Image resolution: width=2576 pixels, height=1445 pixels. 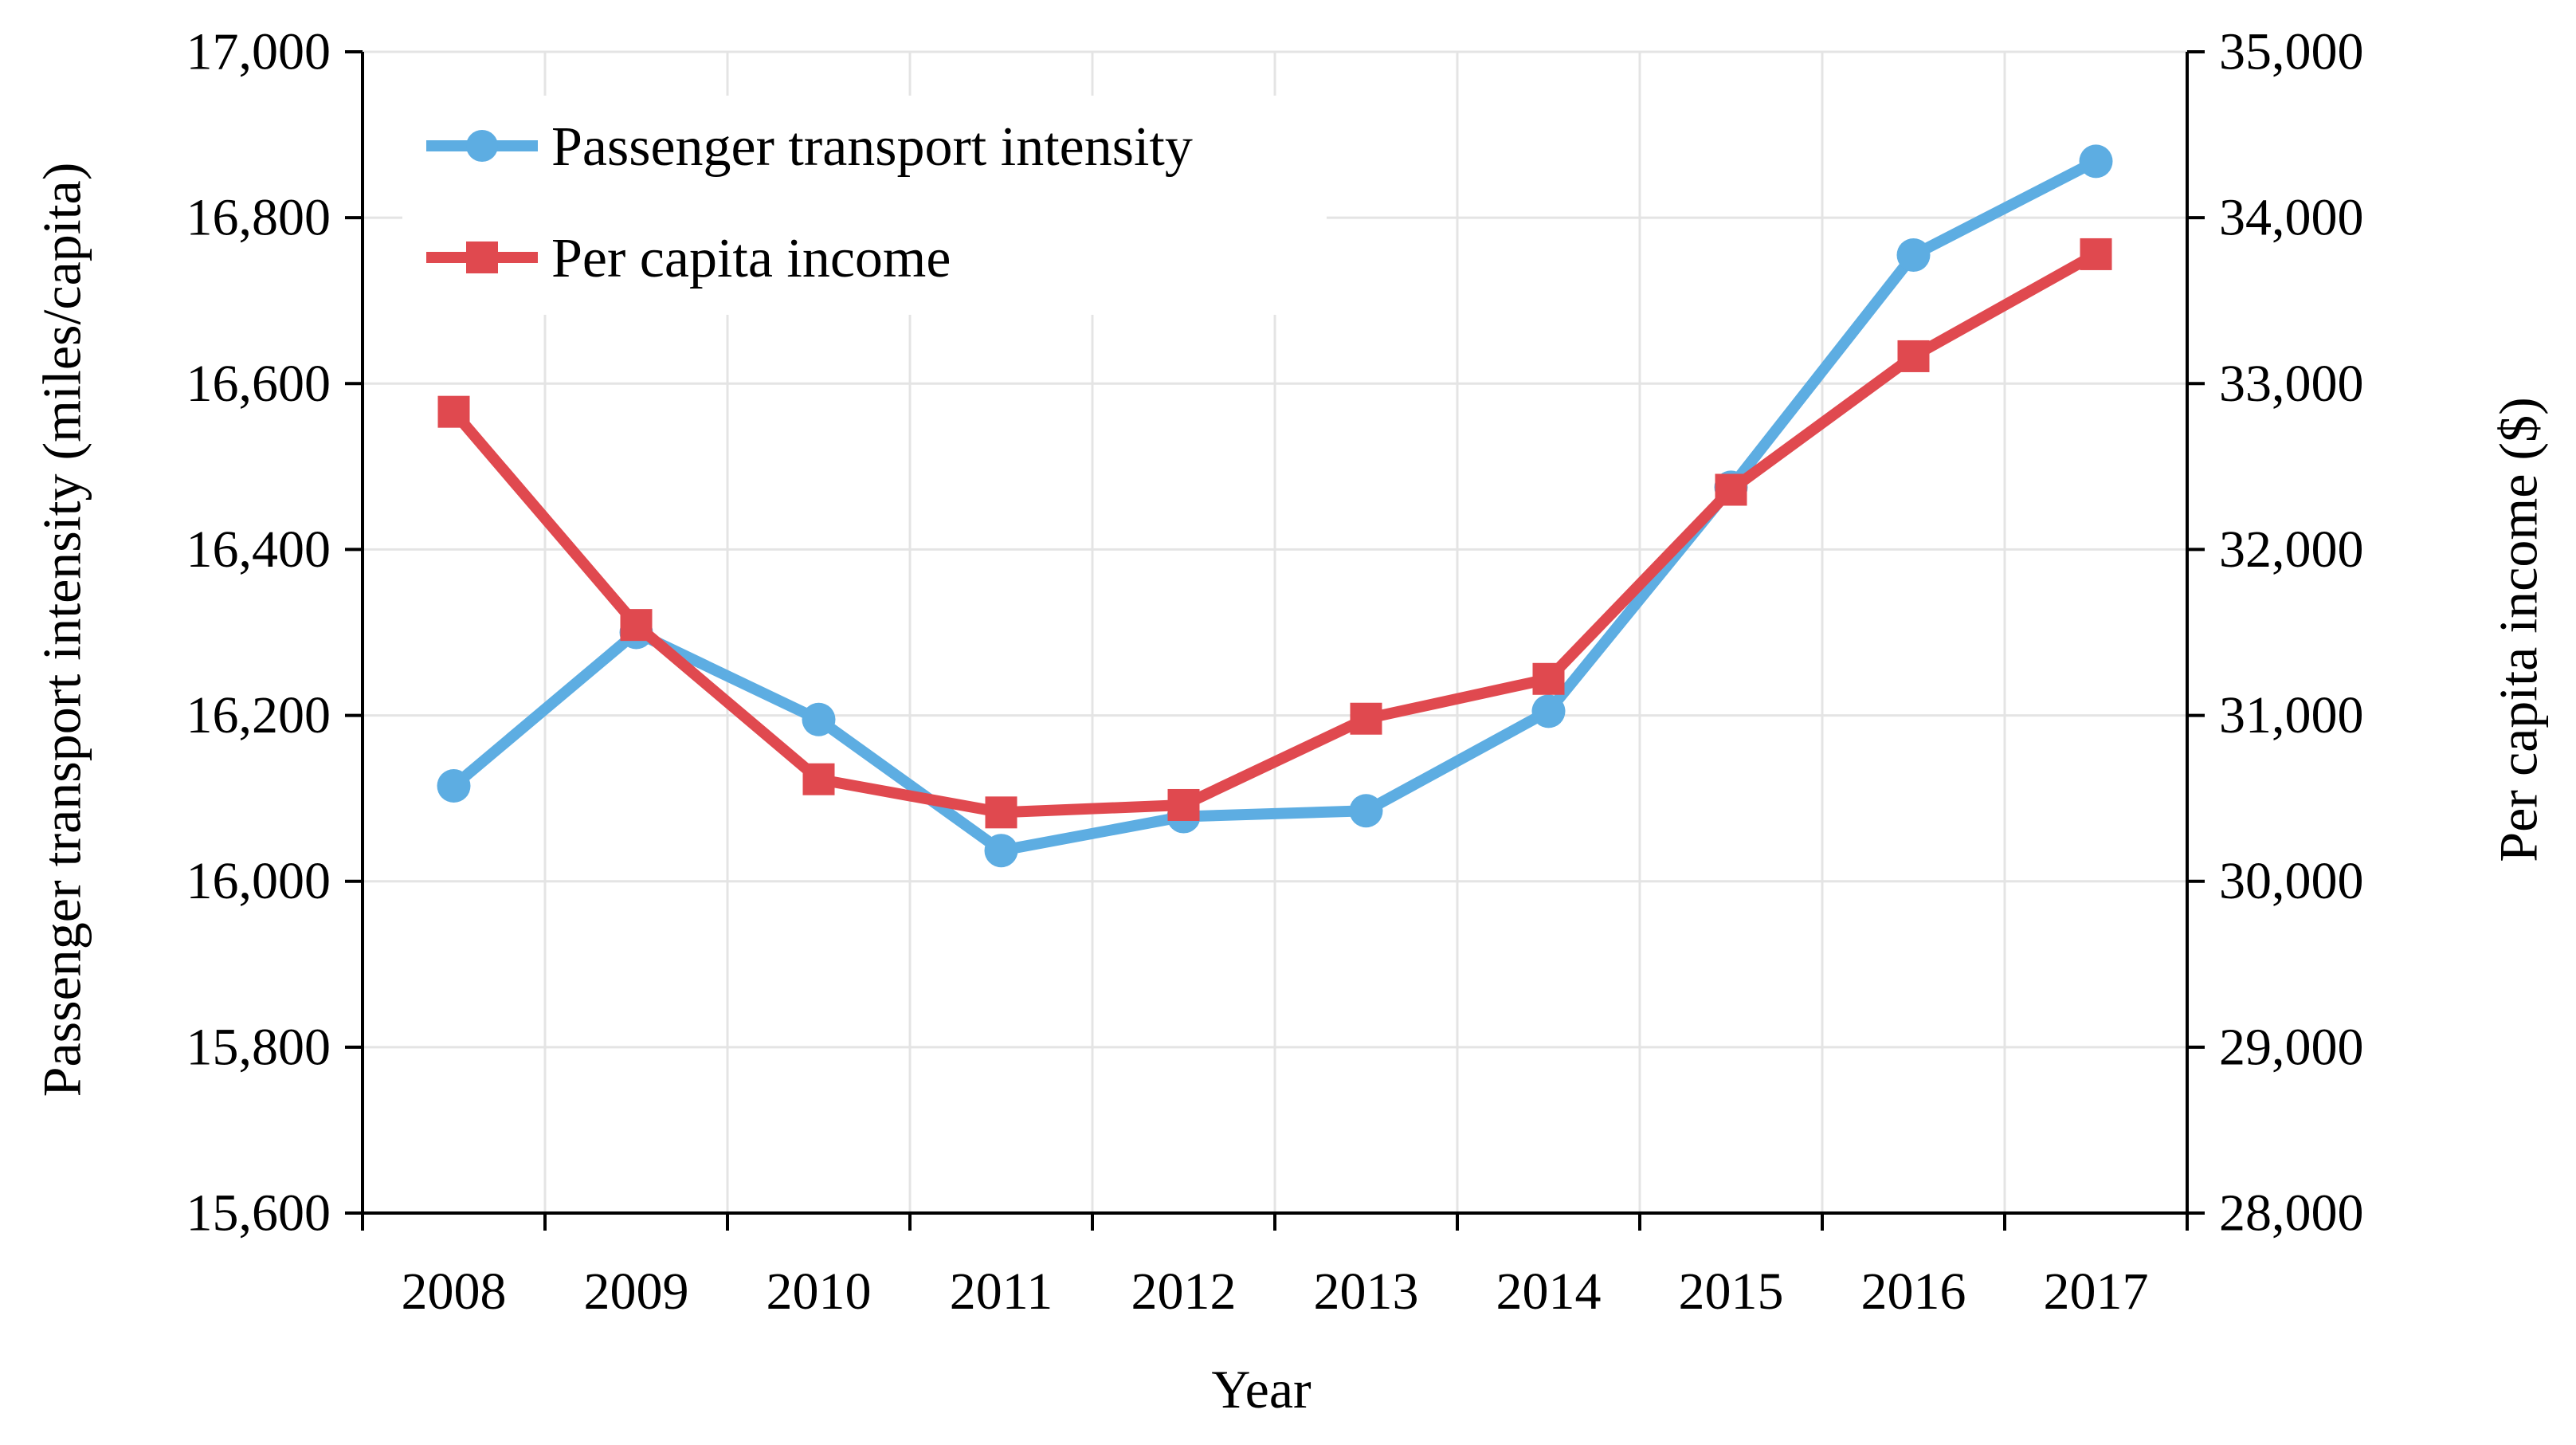 What do you see at coordinates (258, 384) in the screenshot?
I see `y-left-tick-label: 16,600` at bounding box center [258, 384].